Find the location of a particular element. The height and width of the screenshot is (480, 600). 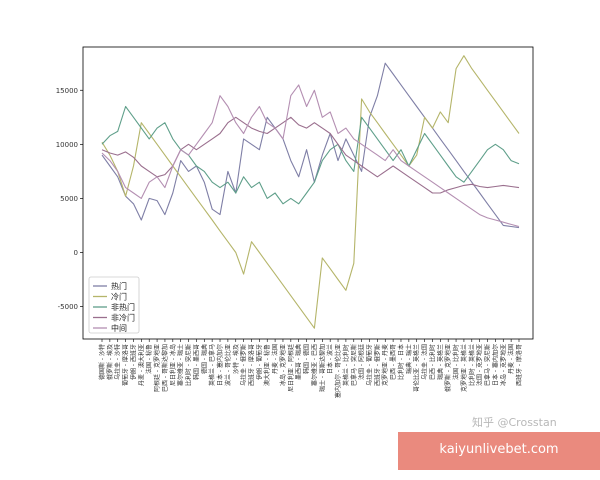

legend-label: 非冷门 is located at coordinates (123, 318).